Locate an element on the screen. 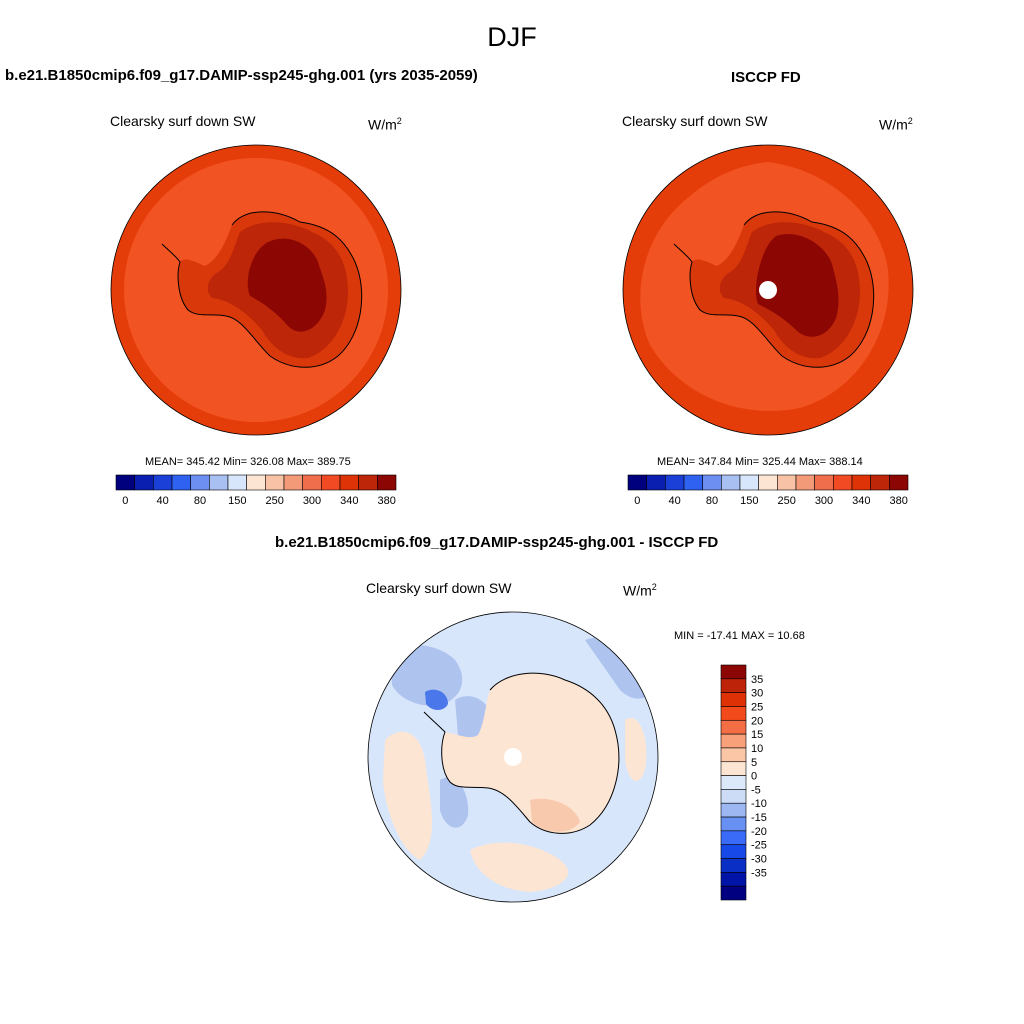 The image size is (1024, 1024). stats-difference: MIN = -17.41 MAX = 10.68 is located at coordinates (739, 636).